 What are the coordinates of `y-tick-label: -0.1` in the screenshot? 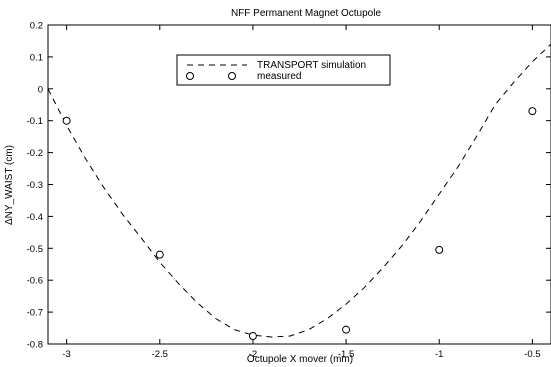 It's located at (35, 121).